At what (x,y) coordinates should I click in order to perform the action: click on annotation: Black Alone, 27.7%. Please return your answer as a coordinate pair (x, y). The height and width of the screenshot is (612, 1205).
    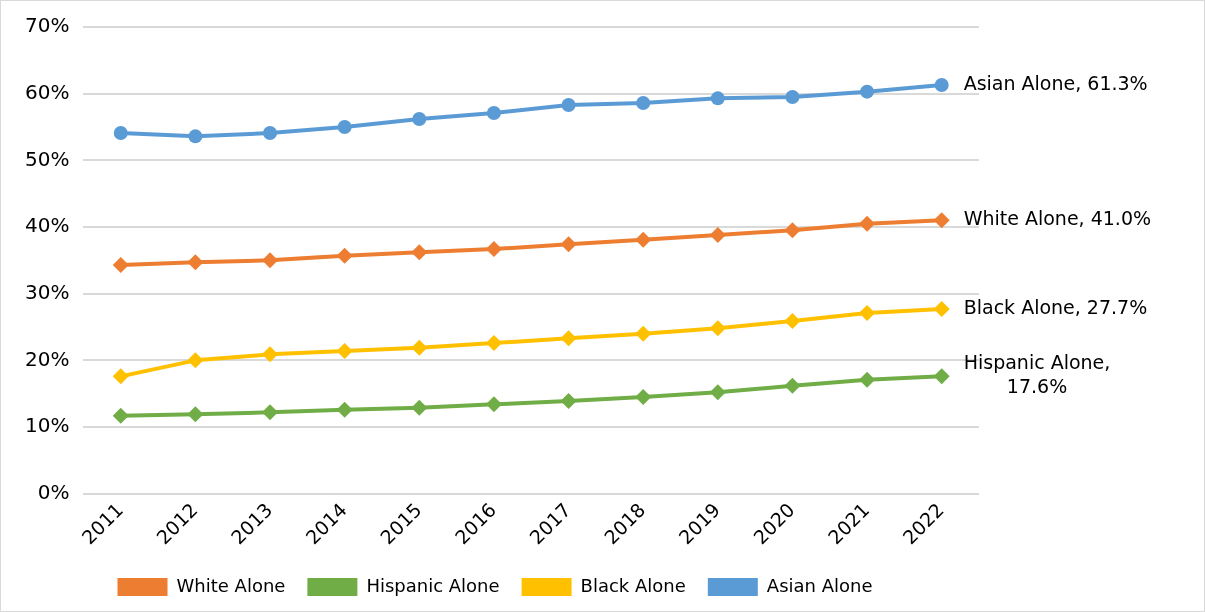
    Looking at the image, I should click on (1055, 306).